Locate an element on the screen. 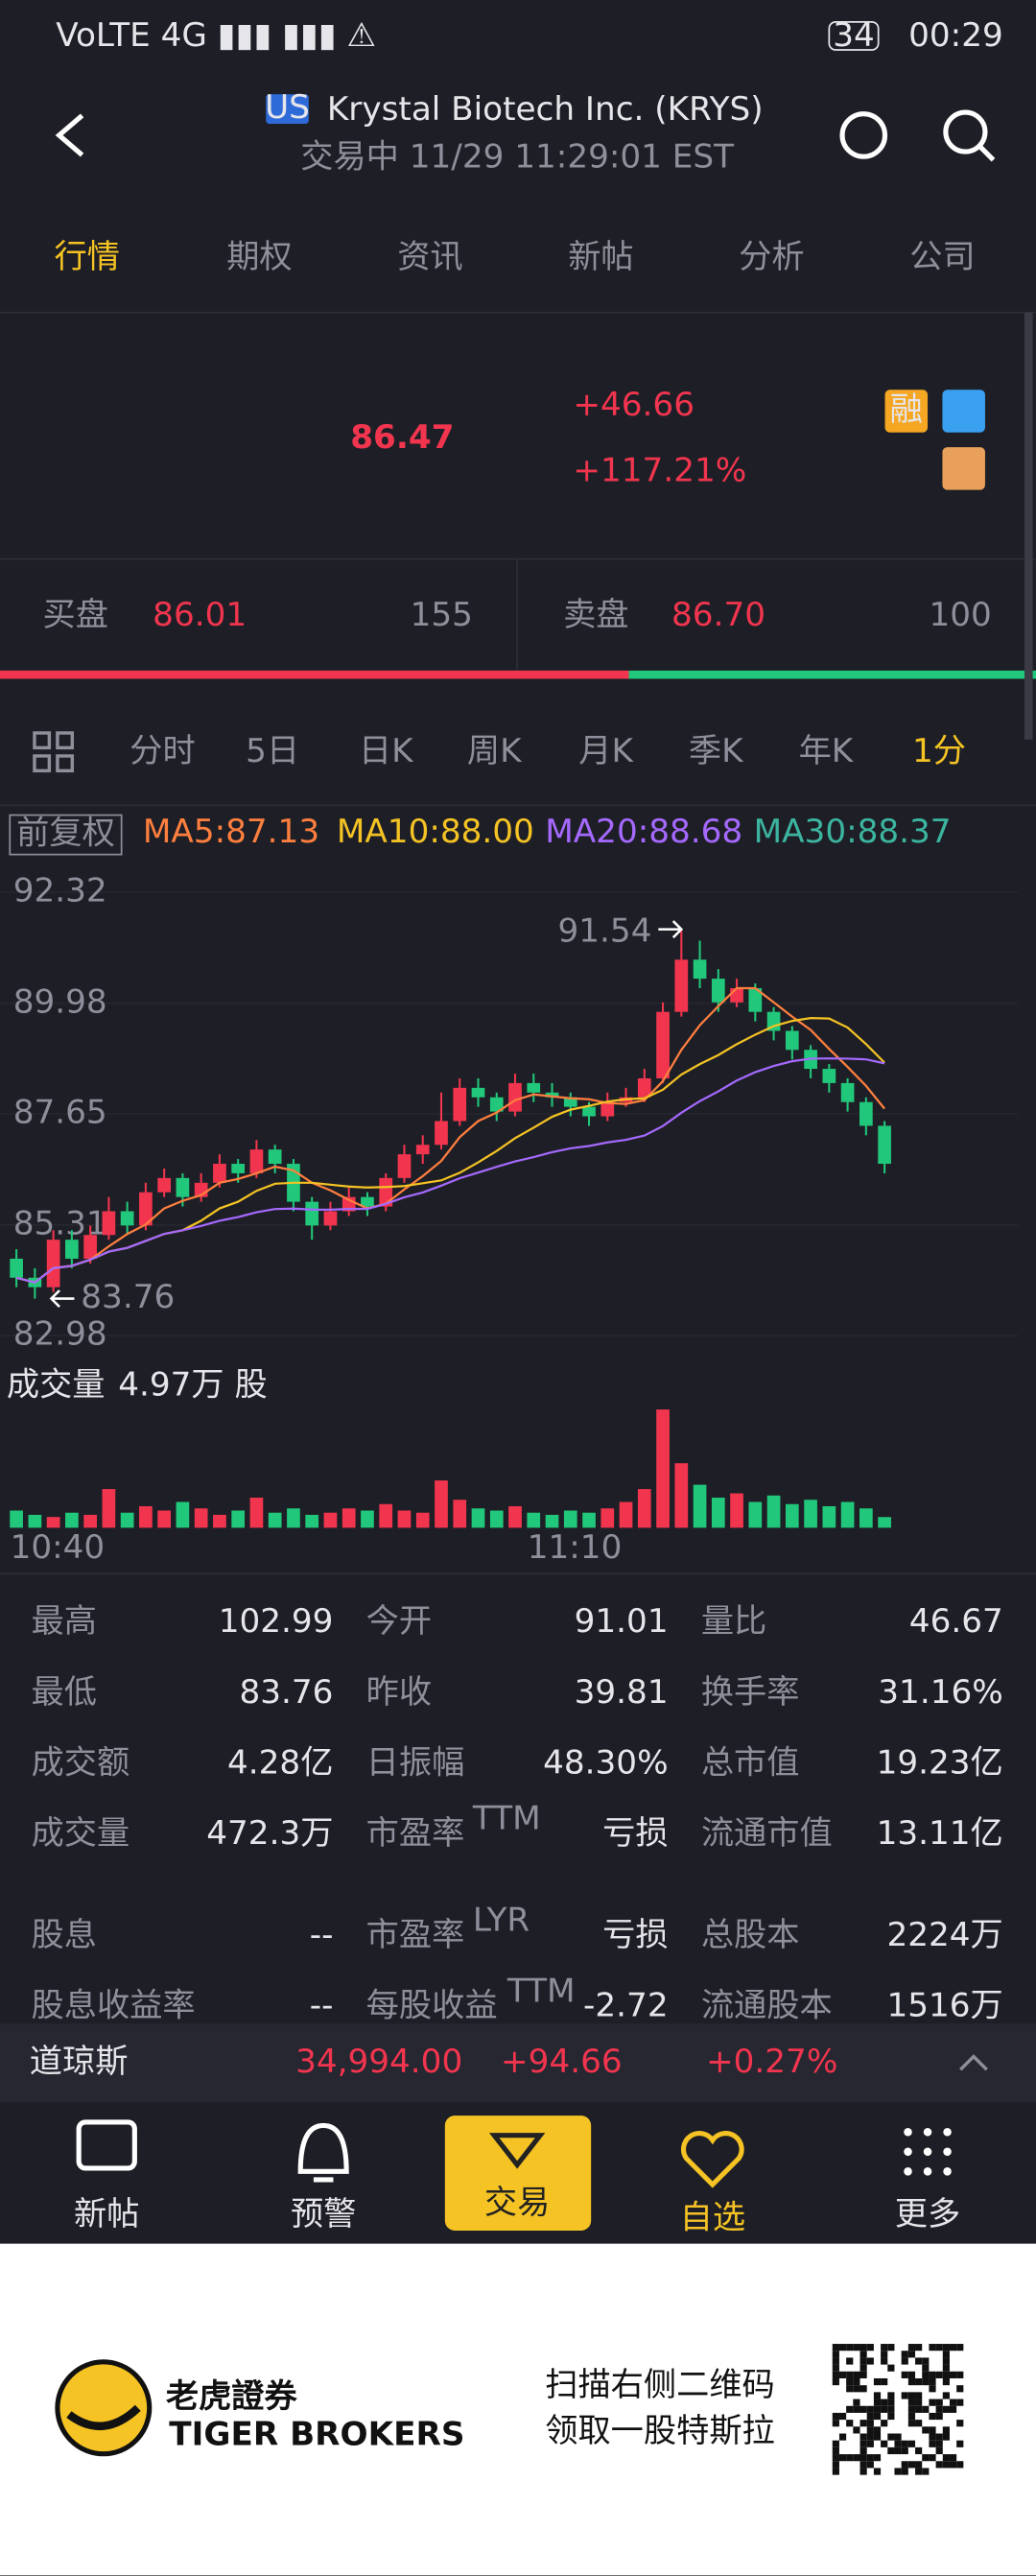 This screenshot has height=2576, width=1036. scrollbar is located at coordinates (1028, 526).